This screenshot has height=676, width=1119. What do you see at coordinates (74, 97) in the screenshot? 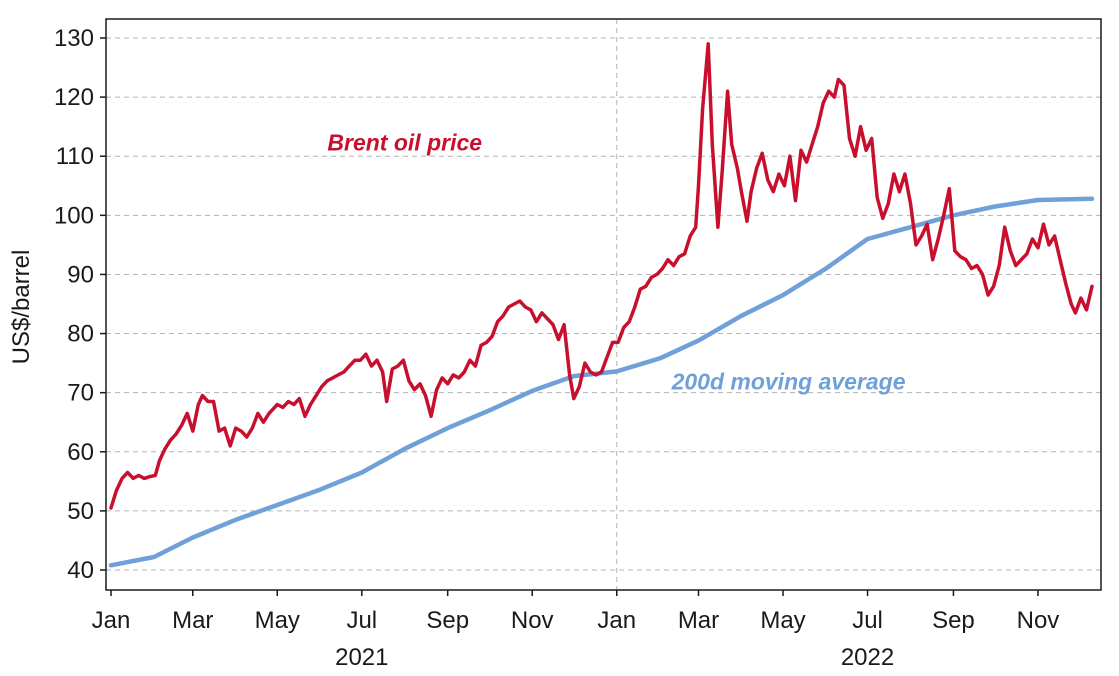
I see `y-tick-label: 120` at bounding box center [74, 97].